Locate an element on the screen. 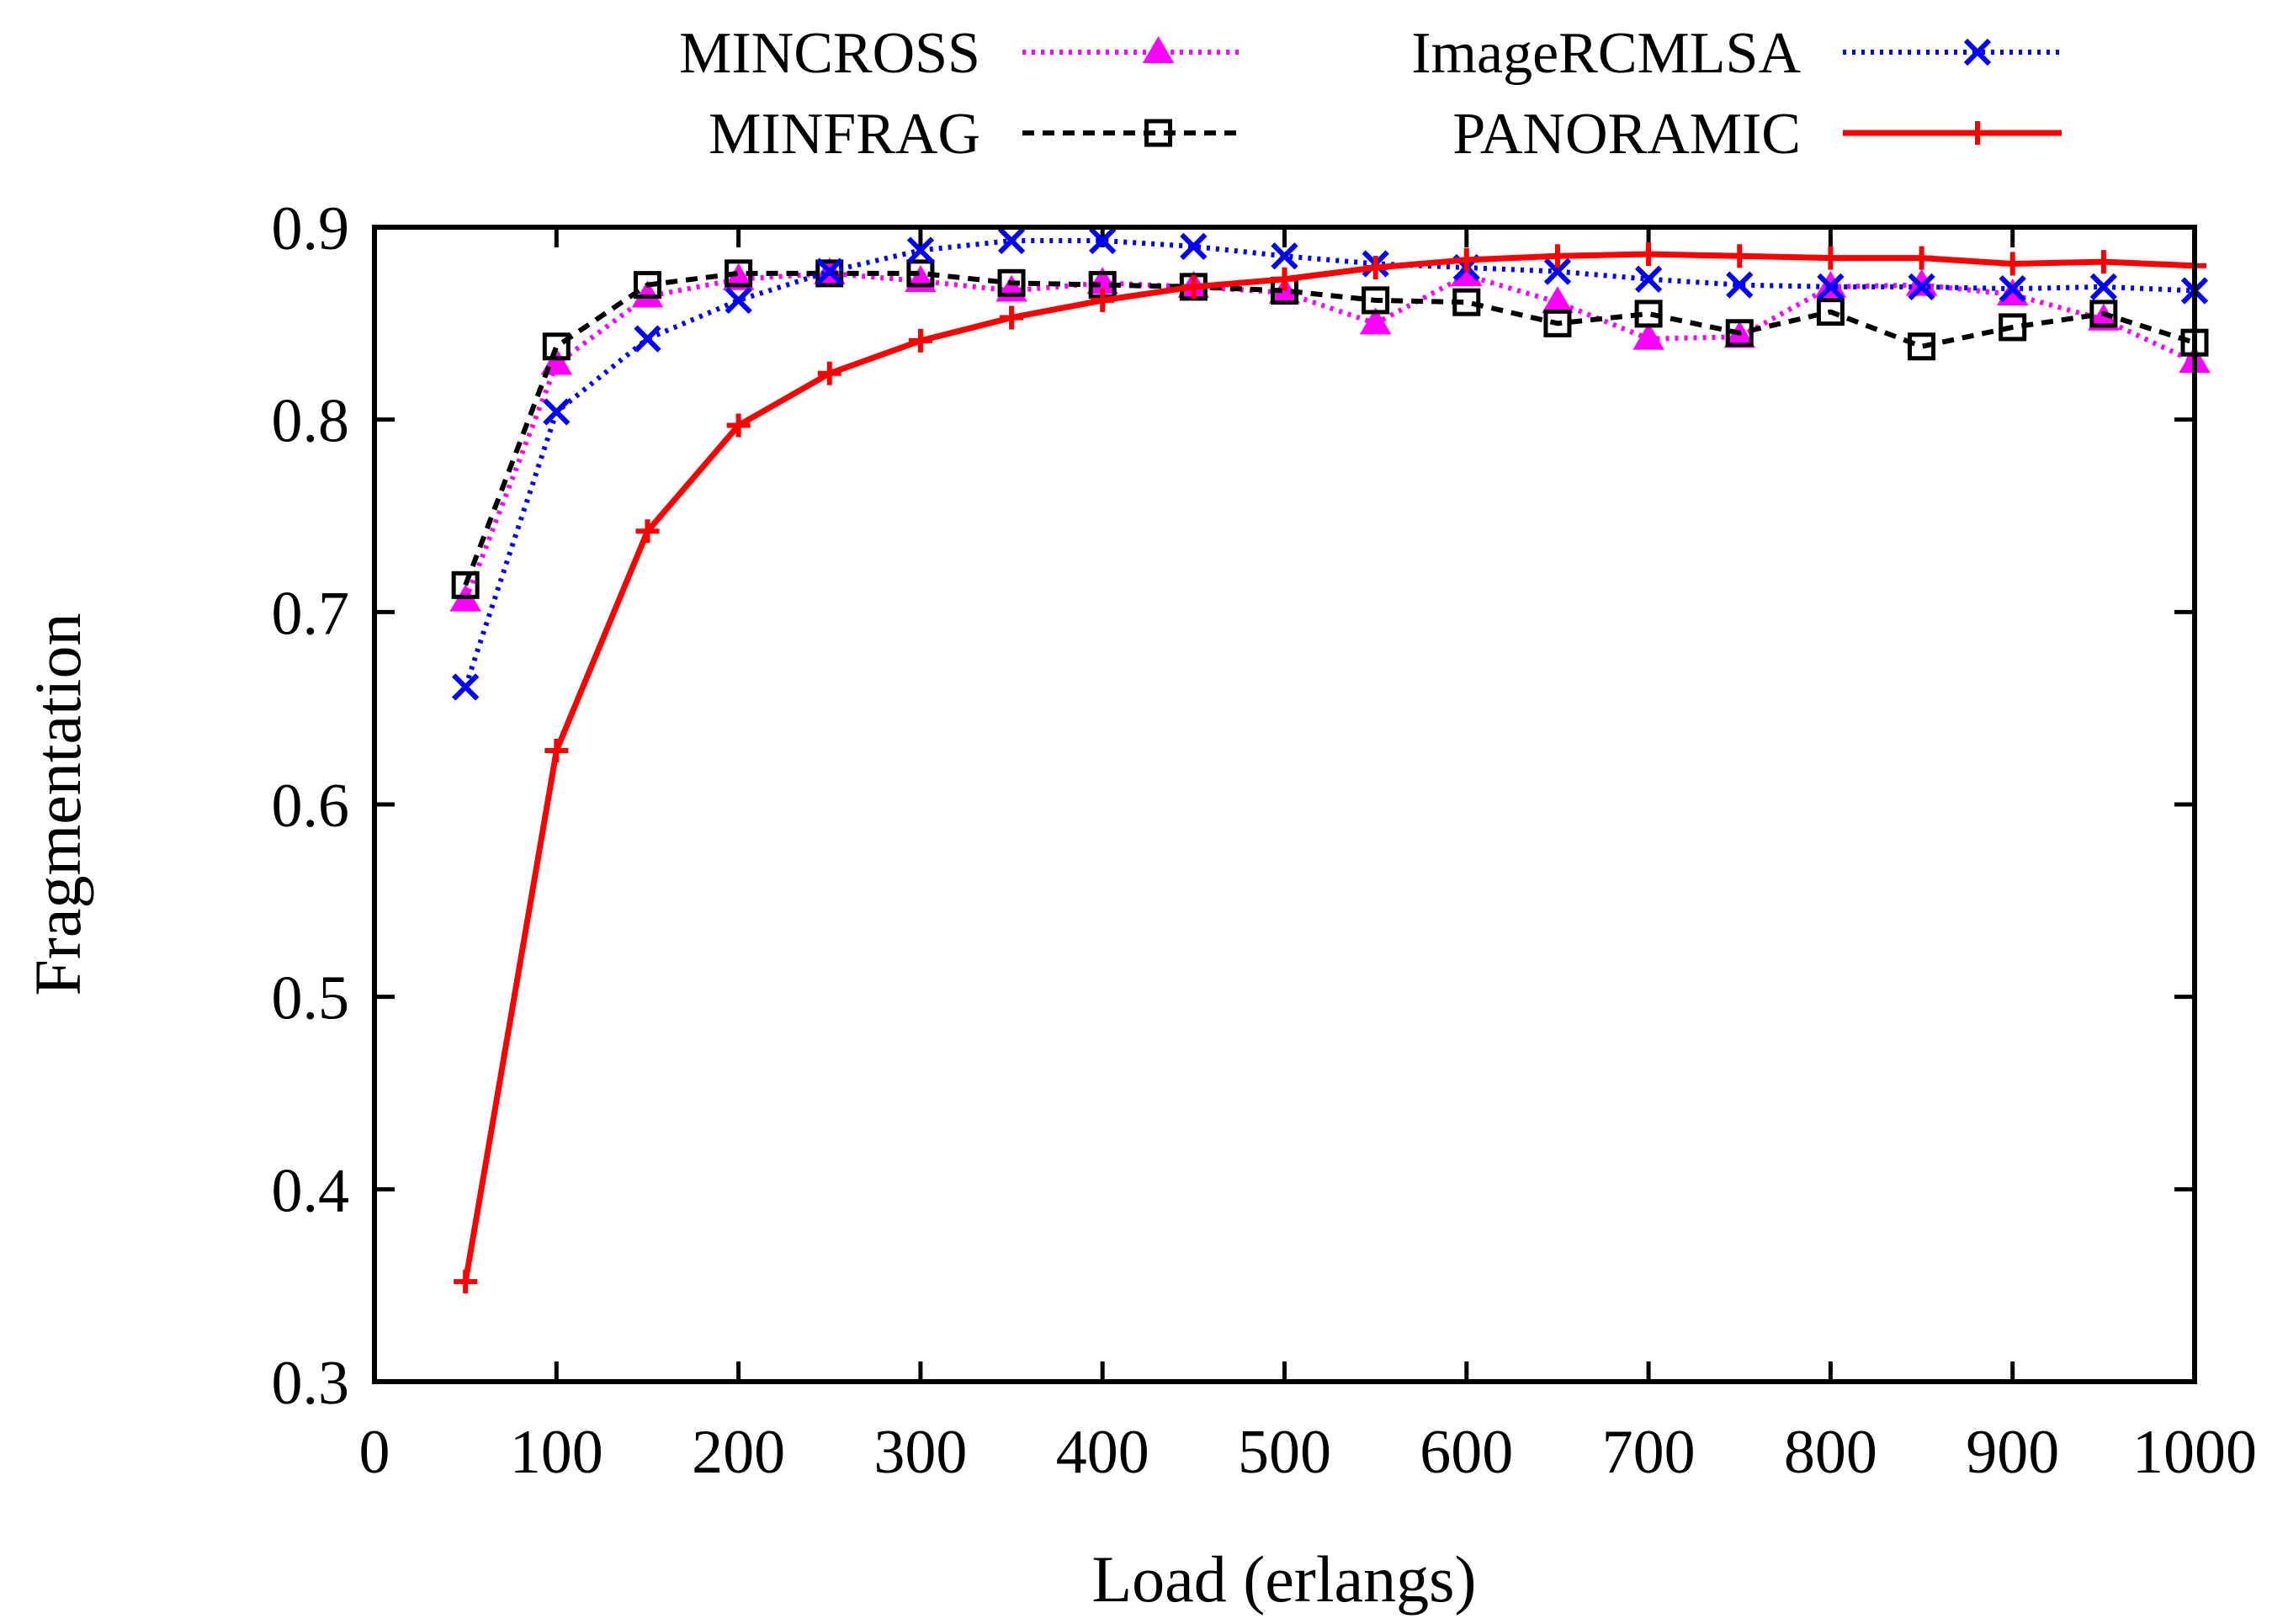 Image resolution: width=2288 pixels, height=1624 pixels. y-tick-label: 0.3 is located at coordinates (311, 1383).